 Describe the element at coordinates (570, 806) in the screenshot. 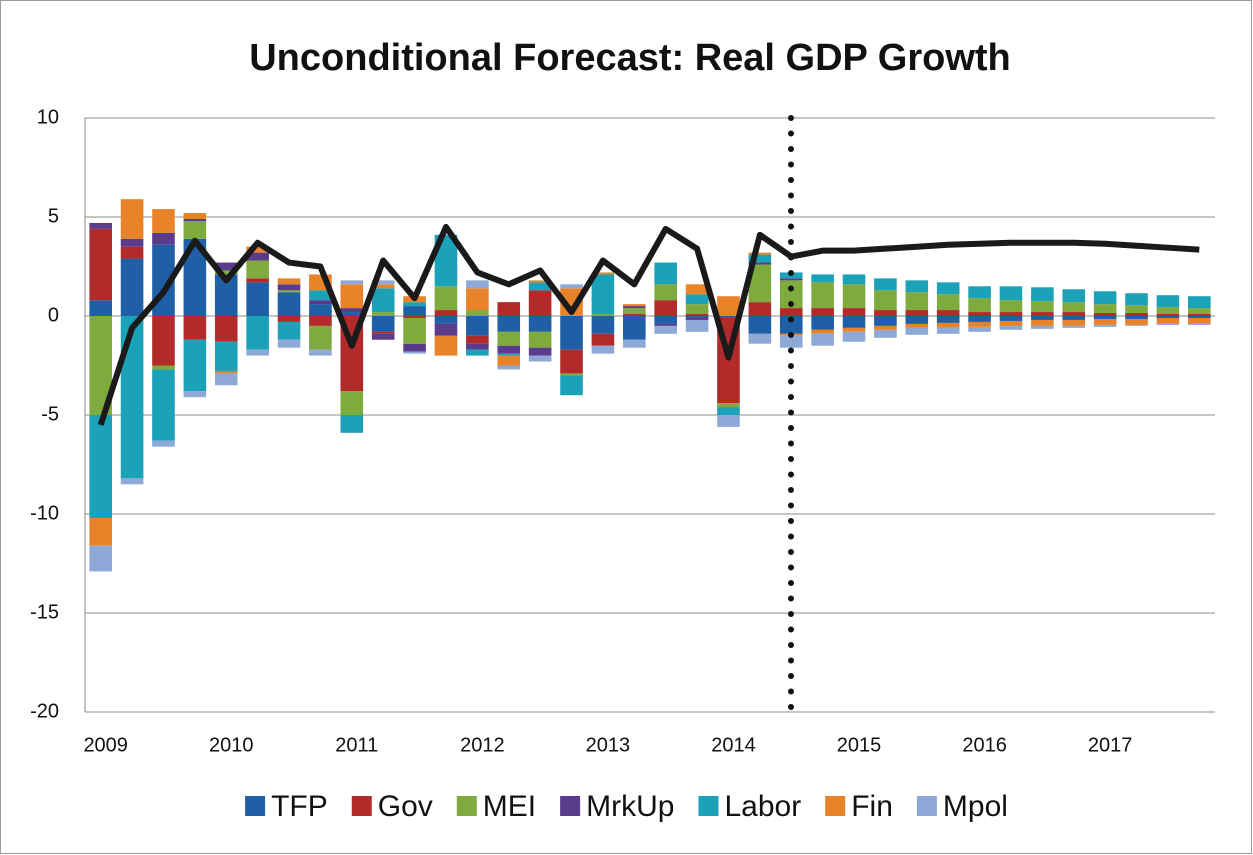

I see `legend-swatch` at that location.